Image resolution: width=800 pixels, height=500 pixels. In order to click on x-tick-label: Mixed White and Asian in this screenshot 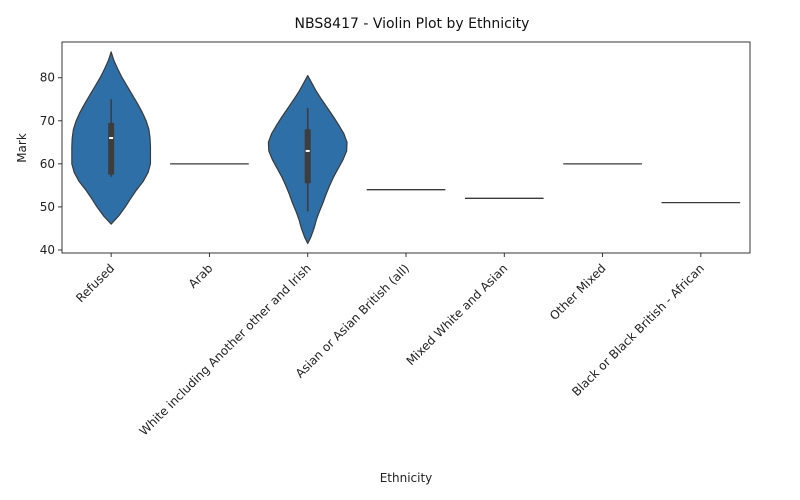, I will do `click(457, 314)`.